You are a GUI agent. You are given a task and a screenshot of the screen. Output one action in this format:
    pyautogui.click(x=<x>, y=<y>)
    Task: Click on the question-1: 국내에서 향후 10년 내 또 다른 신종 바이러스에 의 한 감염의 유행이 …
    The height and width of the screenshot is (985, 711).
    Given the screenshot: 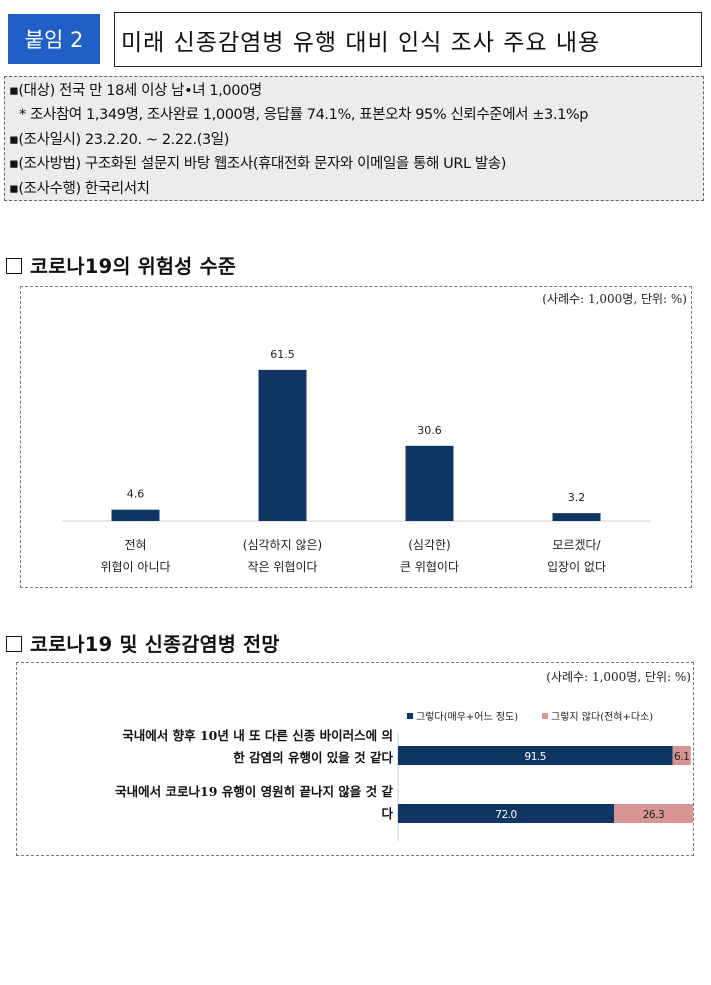 What is the action you would take?
    pyautogui.click(x=207, y=747)
    